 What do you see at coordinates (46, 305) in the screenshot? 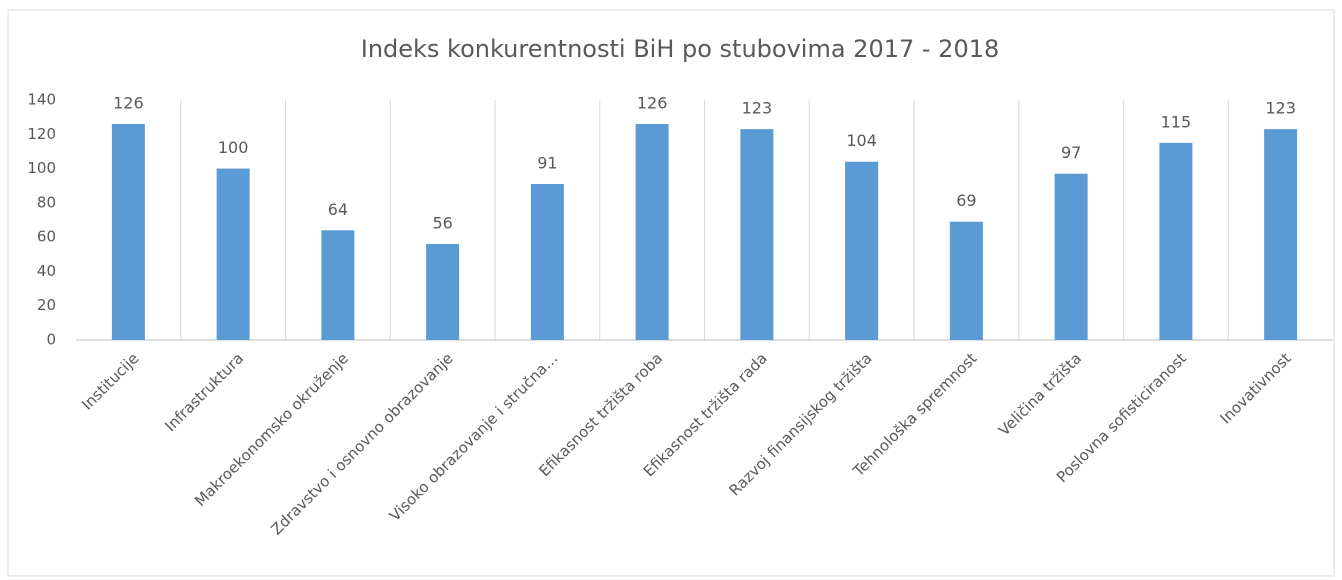
I see `y-tick-label: 20` at bounding box center [46, 305].